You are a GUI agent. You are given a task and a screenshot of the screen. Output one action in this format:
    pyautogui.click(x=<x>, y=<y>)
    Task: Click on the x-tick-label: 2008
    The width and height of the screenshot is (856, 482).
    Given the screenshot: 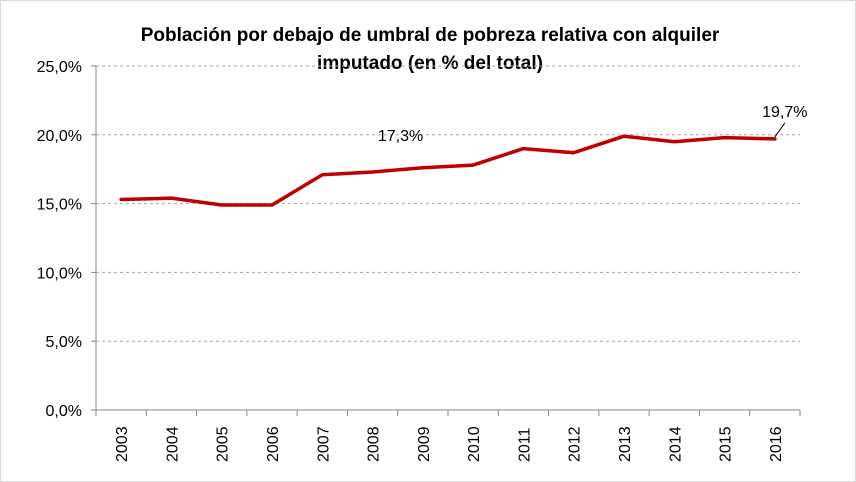 What is the action you would take?
    pyautogui.click(x=374, y=444)
    